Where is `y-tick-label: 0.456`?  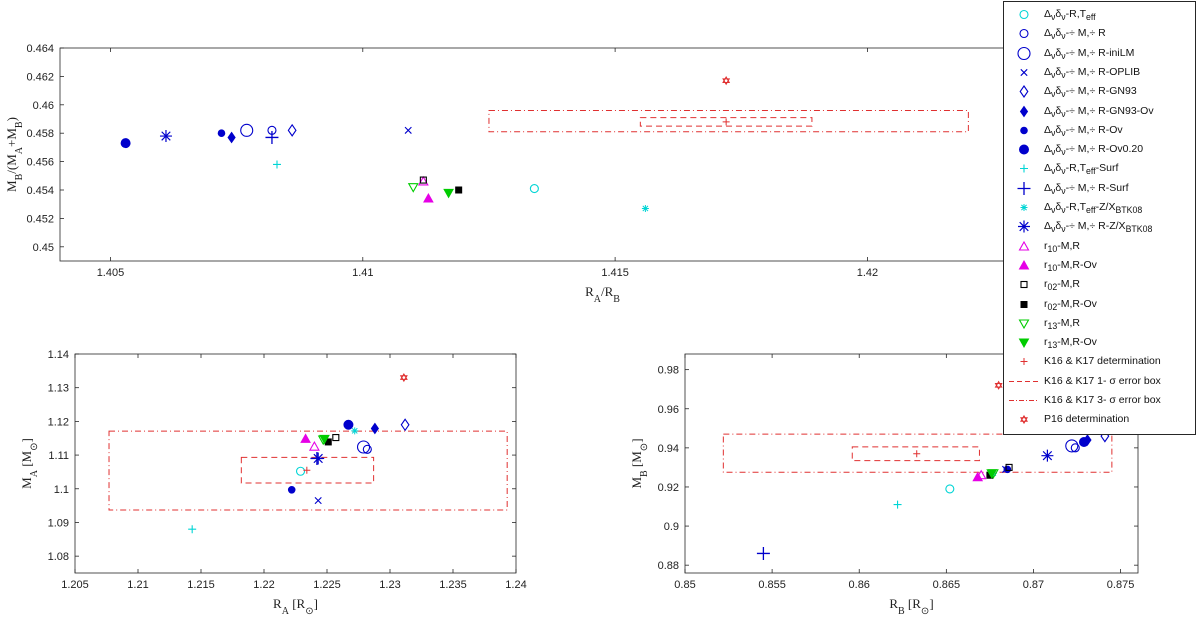 y-tick-label: 0.456 is located at coordinates (40, 163).